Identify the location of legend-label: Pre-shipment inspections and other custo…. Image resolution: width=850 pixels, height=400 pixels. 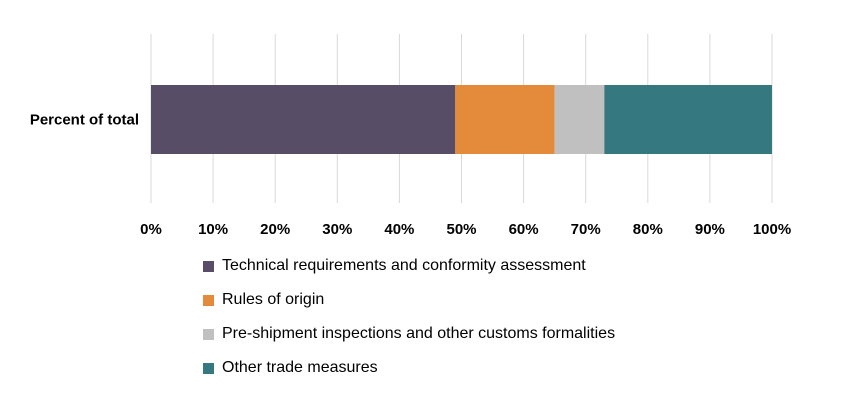
(419, 333).